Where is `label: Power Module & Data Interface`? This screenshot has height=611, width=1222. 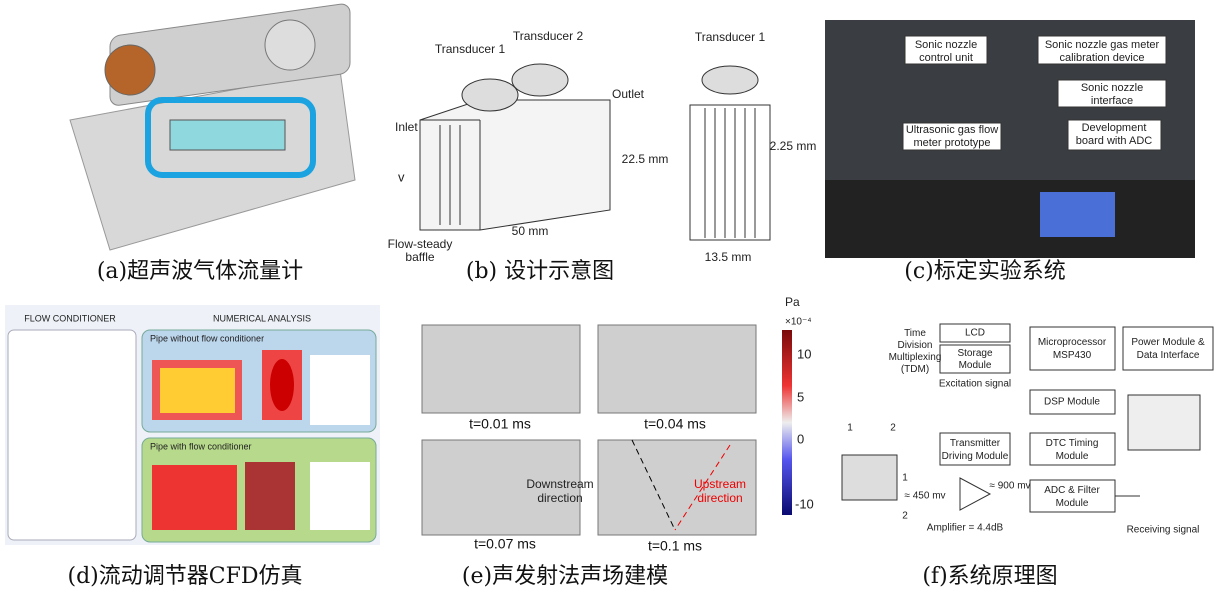
label: Power Module & Data Interface is located at coordinates (1168, 349).